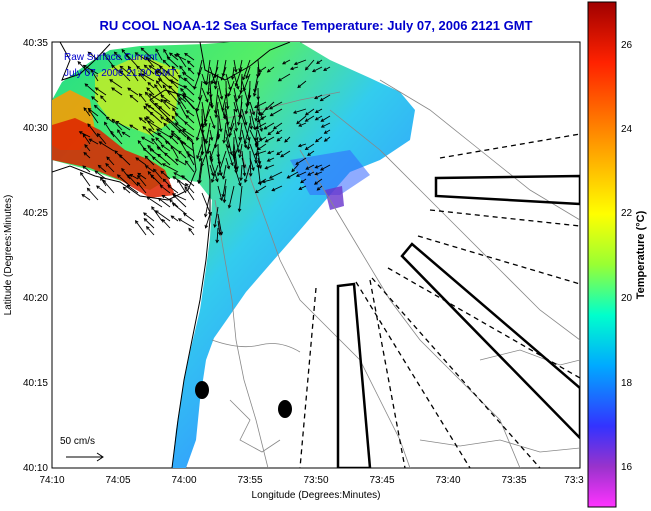 The width and height of the screenshot is (651, 511). Describe the element at coordinates (117, 480) in the screenshot. I see `x-tick-label: 74:05` at that location.